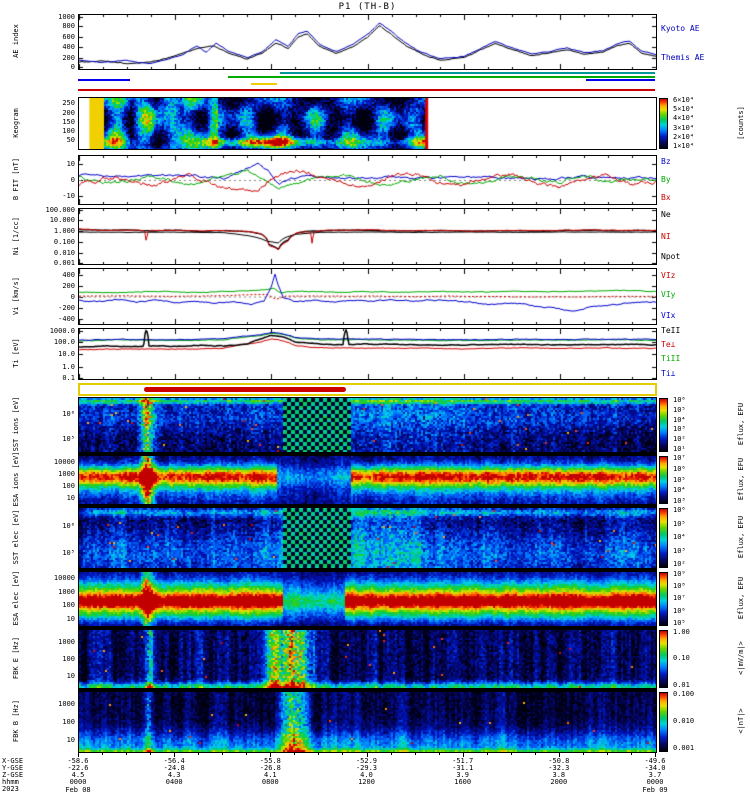  What do you see at coordinates (367, 180) in the screenshot?
I see `panel-bfit` at bounding box center [367, 180].